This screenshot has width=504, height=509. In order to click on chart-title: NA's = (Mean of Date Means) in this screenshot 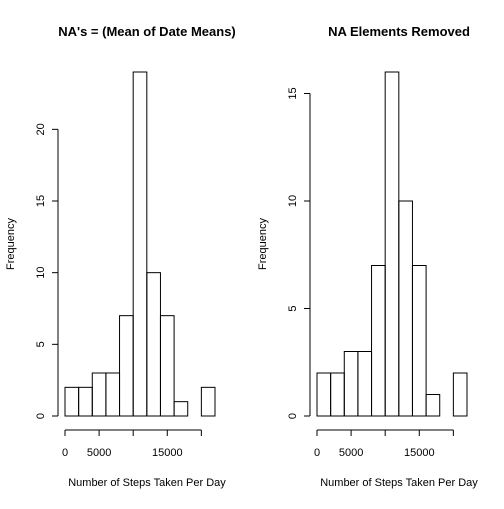, I will do `click(147, 31)`.